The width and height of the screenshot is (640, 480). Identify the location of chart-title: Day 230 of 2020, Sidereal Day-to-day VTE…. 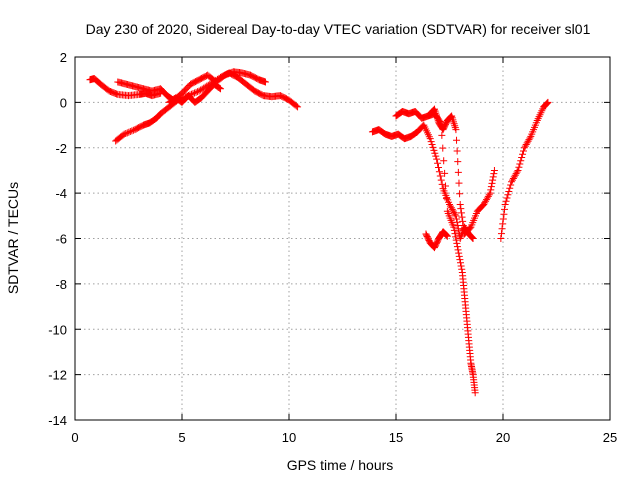
(338, 29).